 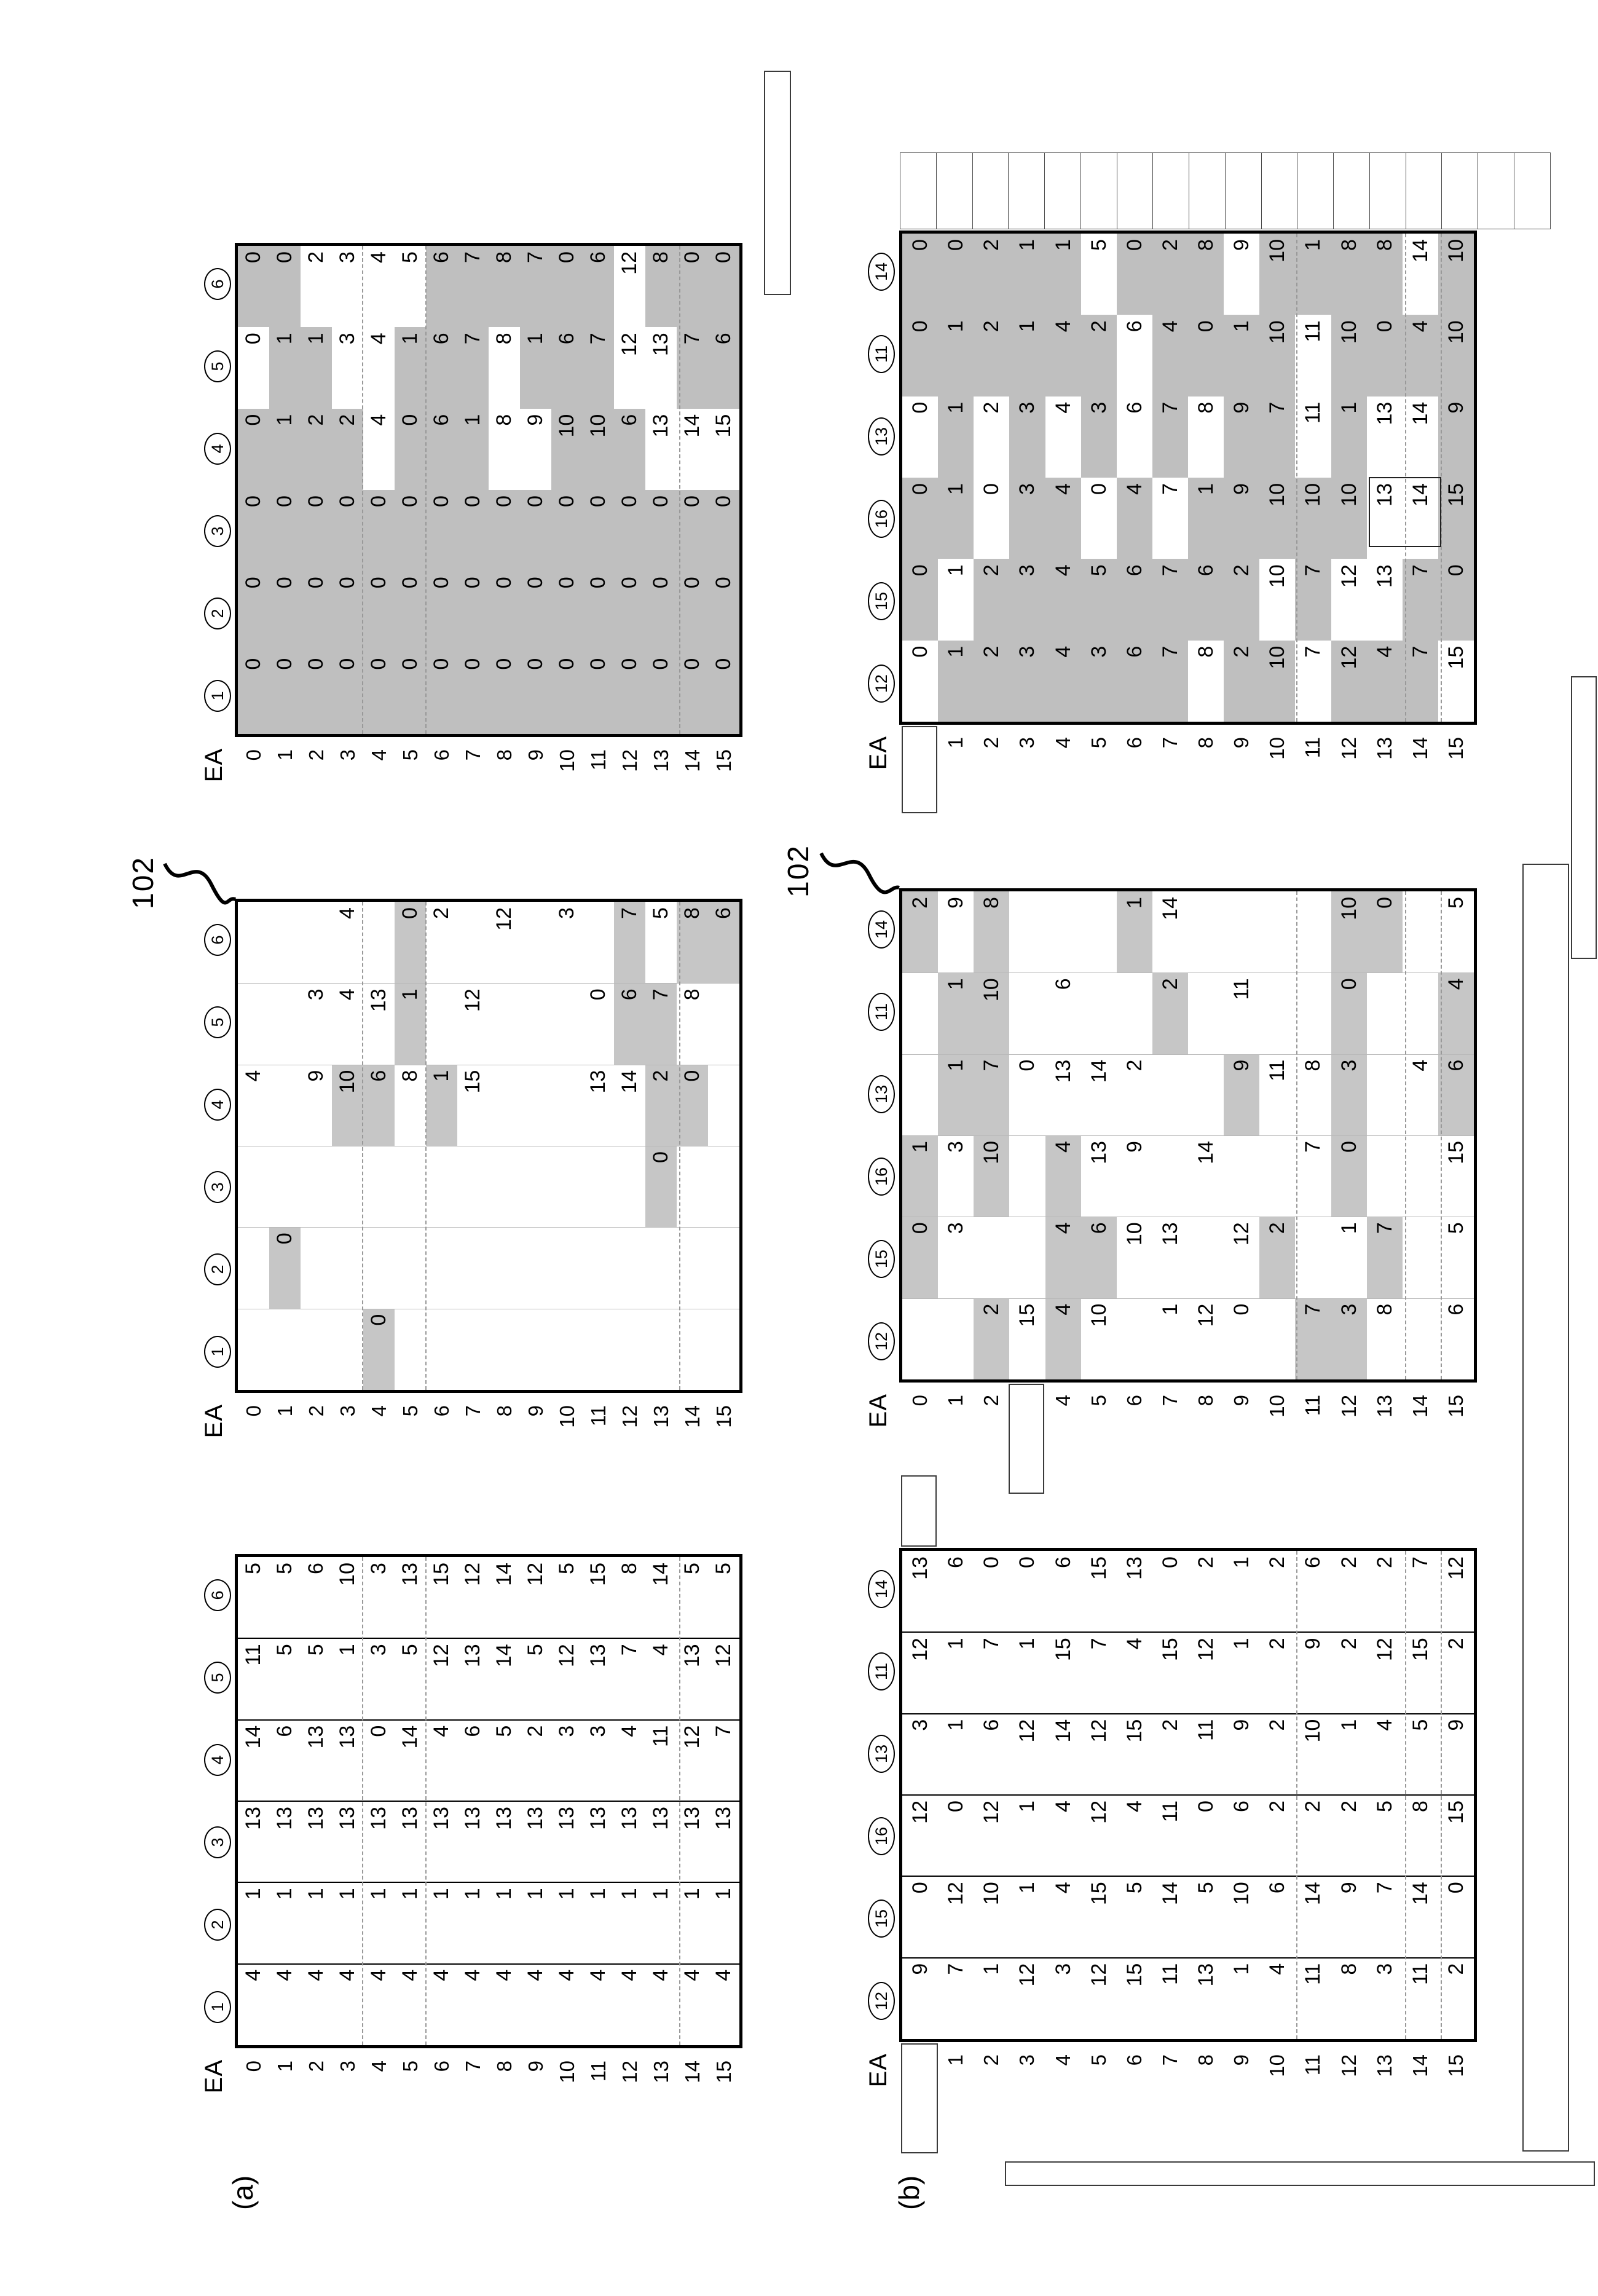 I want to click on ea-title-a2: EA, so click(x=213, y=1421).